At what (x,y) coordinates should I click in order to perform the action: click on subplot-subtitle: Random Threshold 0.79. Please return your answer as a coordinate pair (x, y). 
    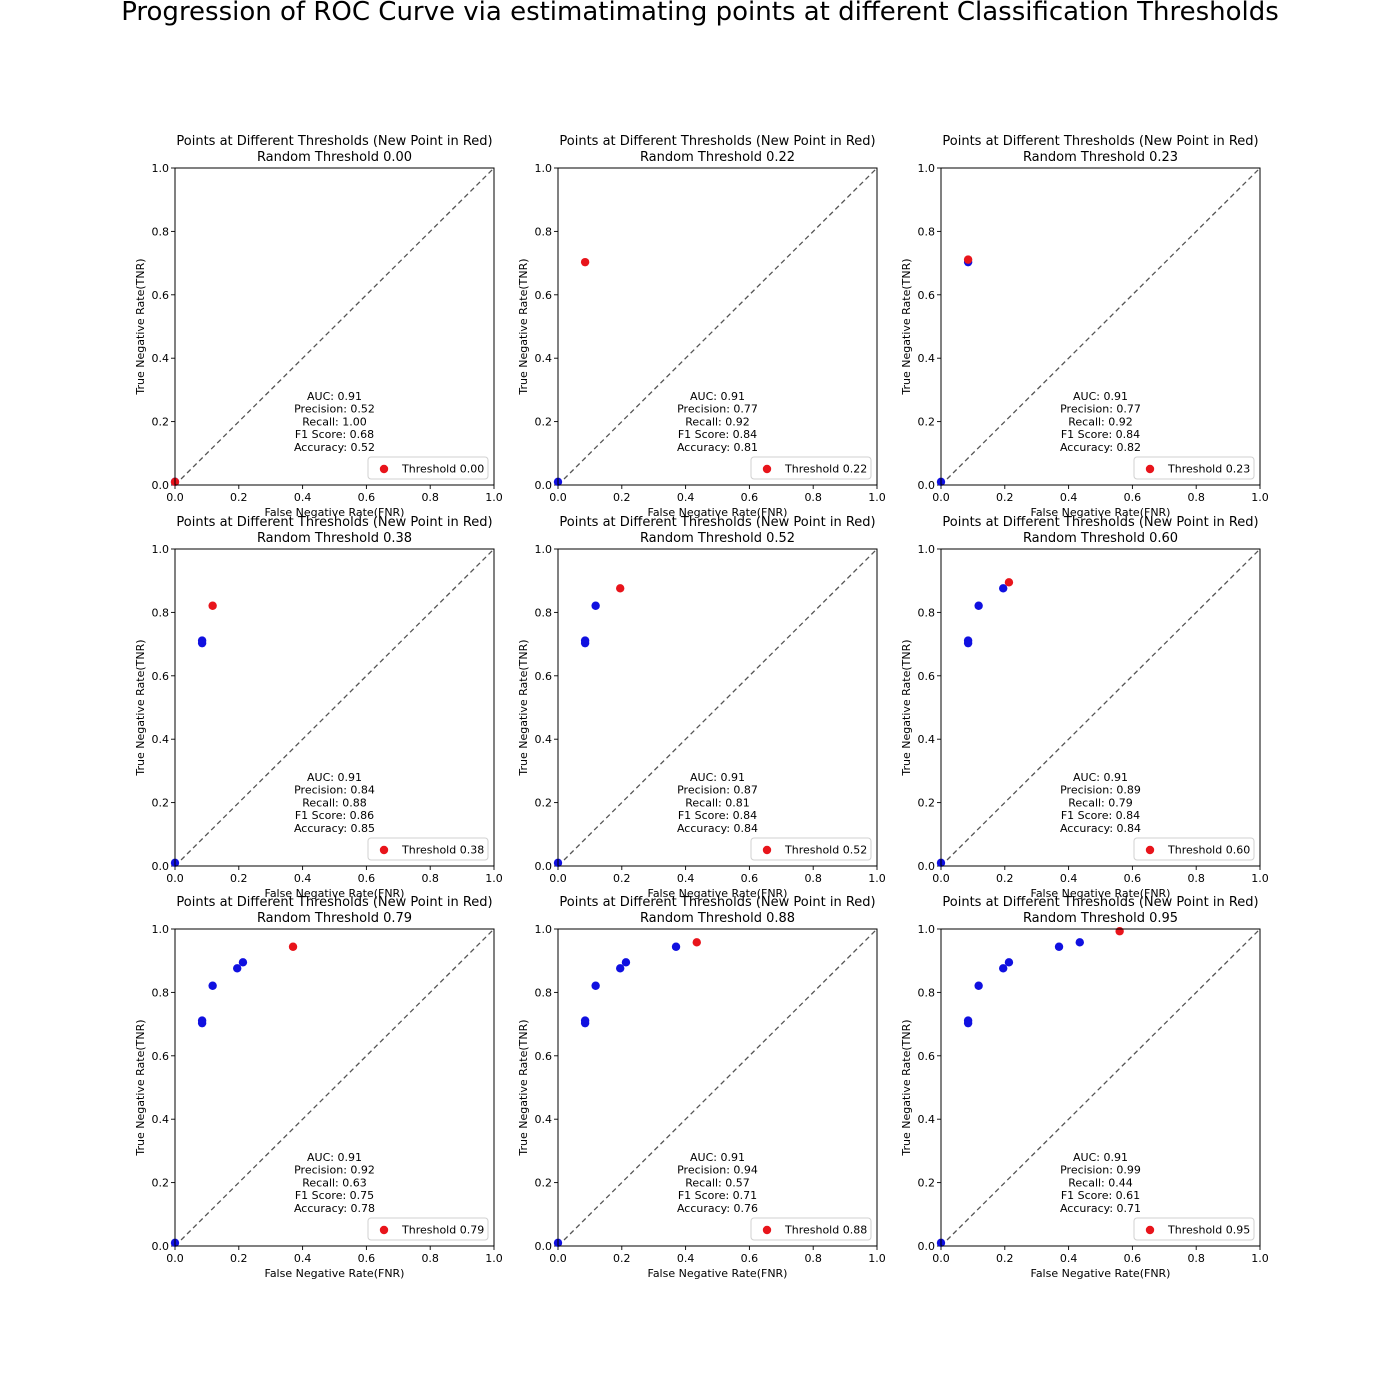
    Looking at the image, I should click on (334, 918).